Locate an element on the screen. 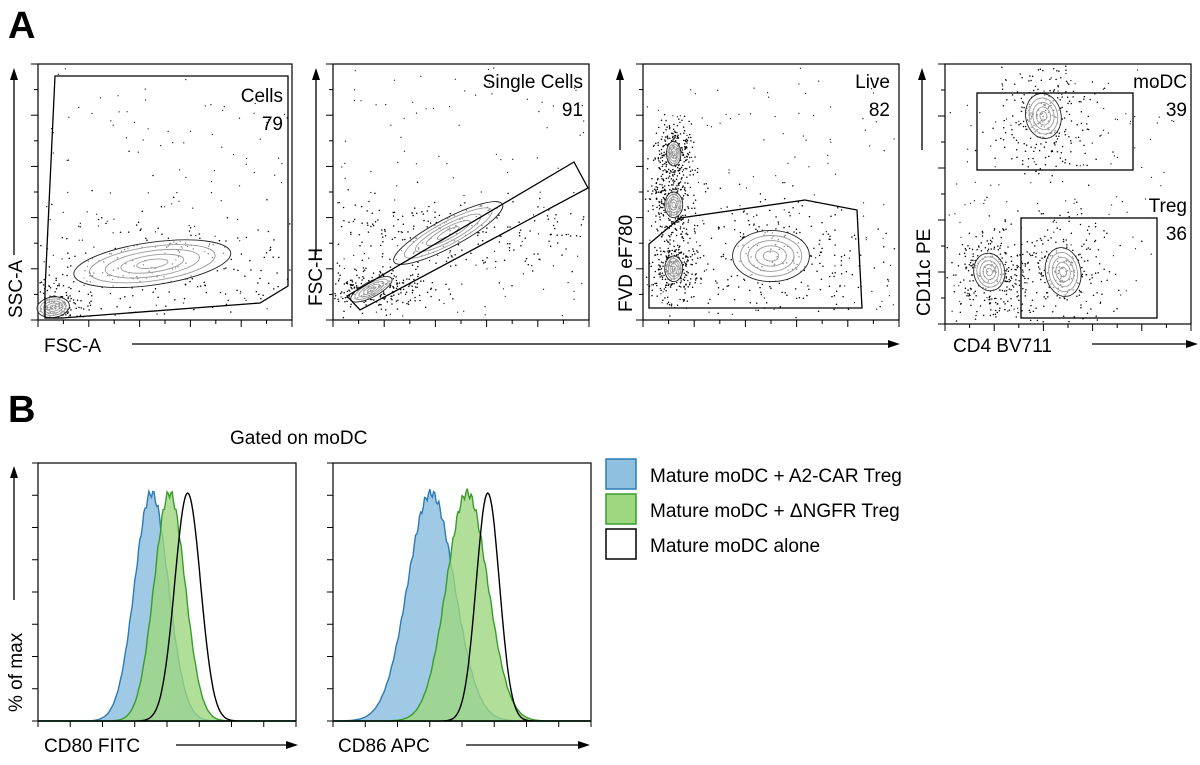 The height and width of the screenshot is (765, 1200). plot-fsc-ssc: Cells 79 SSC-A FSC-A is located at coordinates (149, 210).